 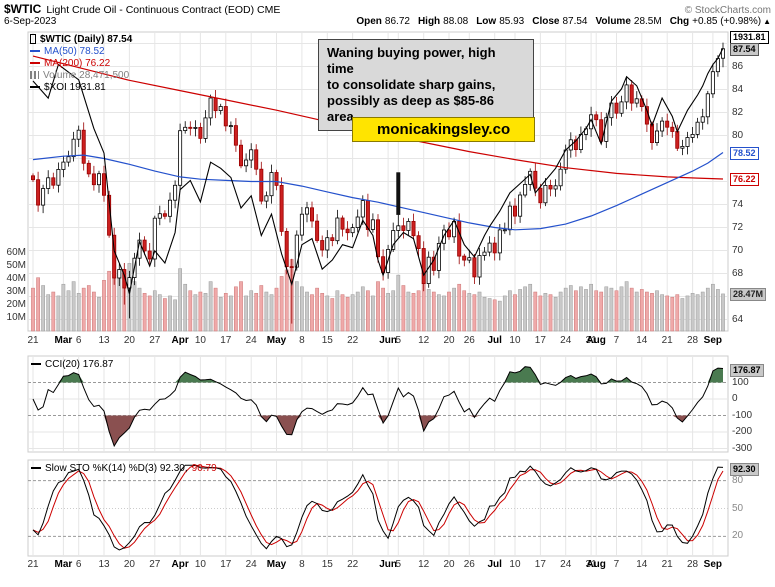 What do you see at coordinates (738, 227) in the screenshot?
I see `price-axis-label: 72` at bounding box center [738, 227].